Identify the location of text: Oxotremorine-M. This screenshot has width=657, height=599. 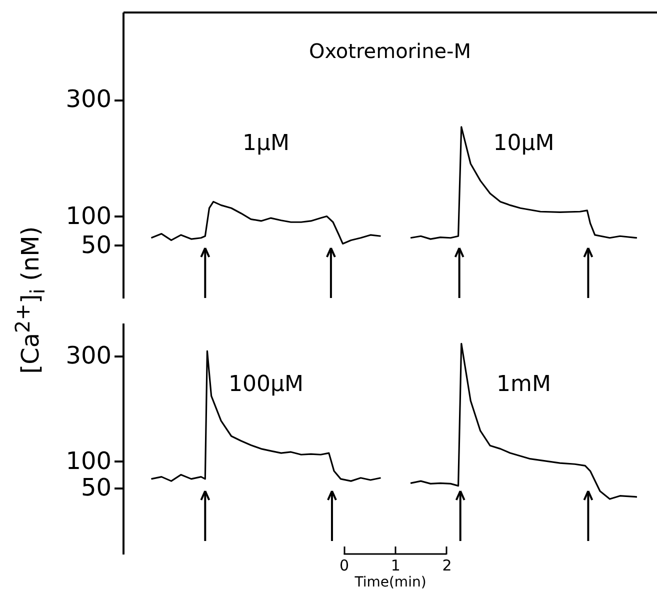
(390, 51).